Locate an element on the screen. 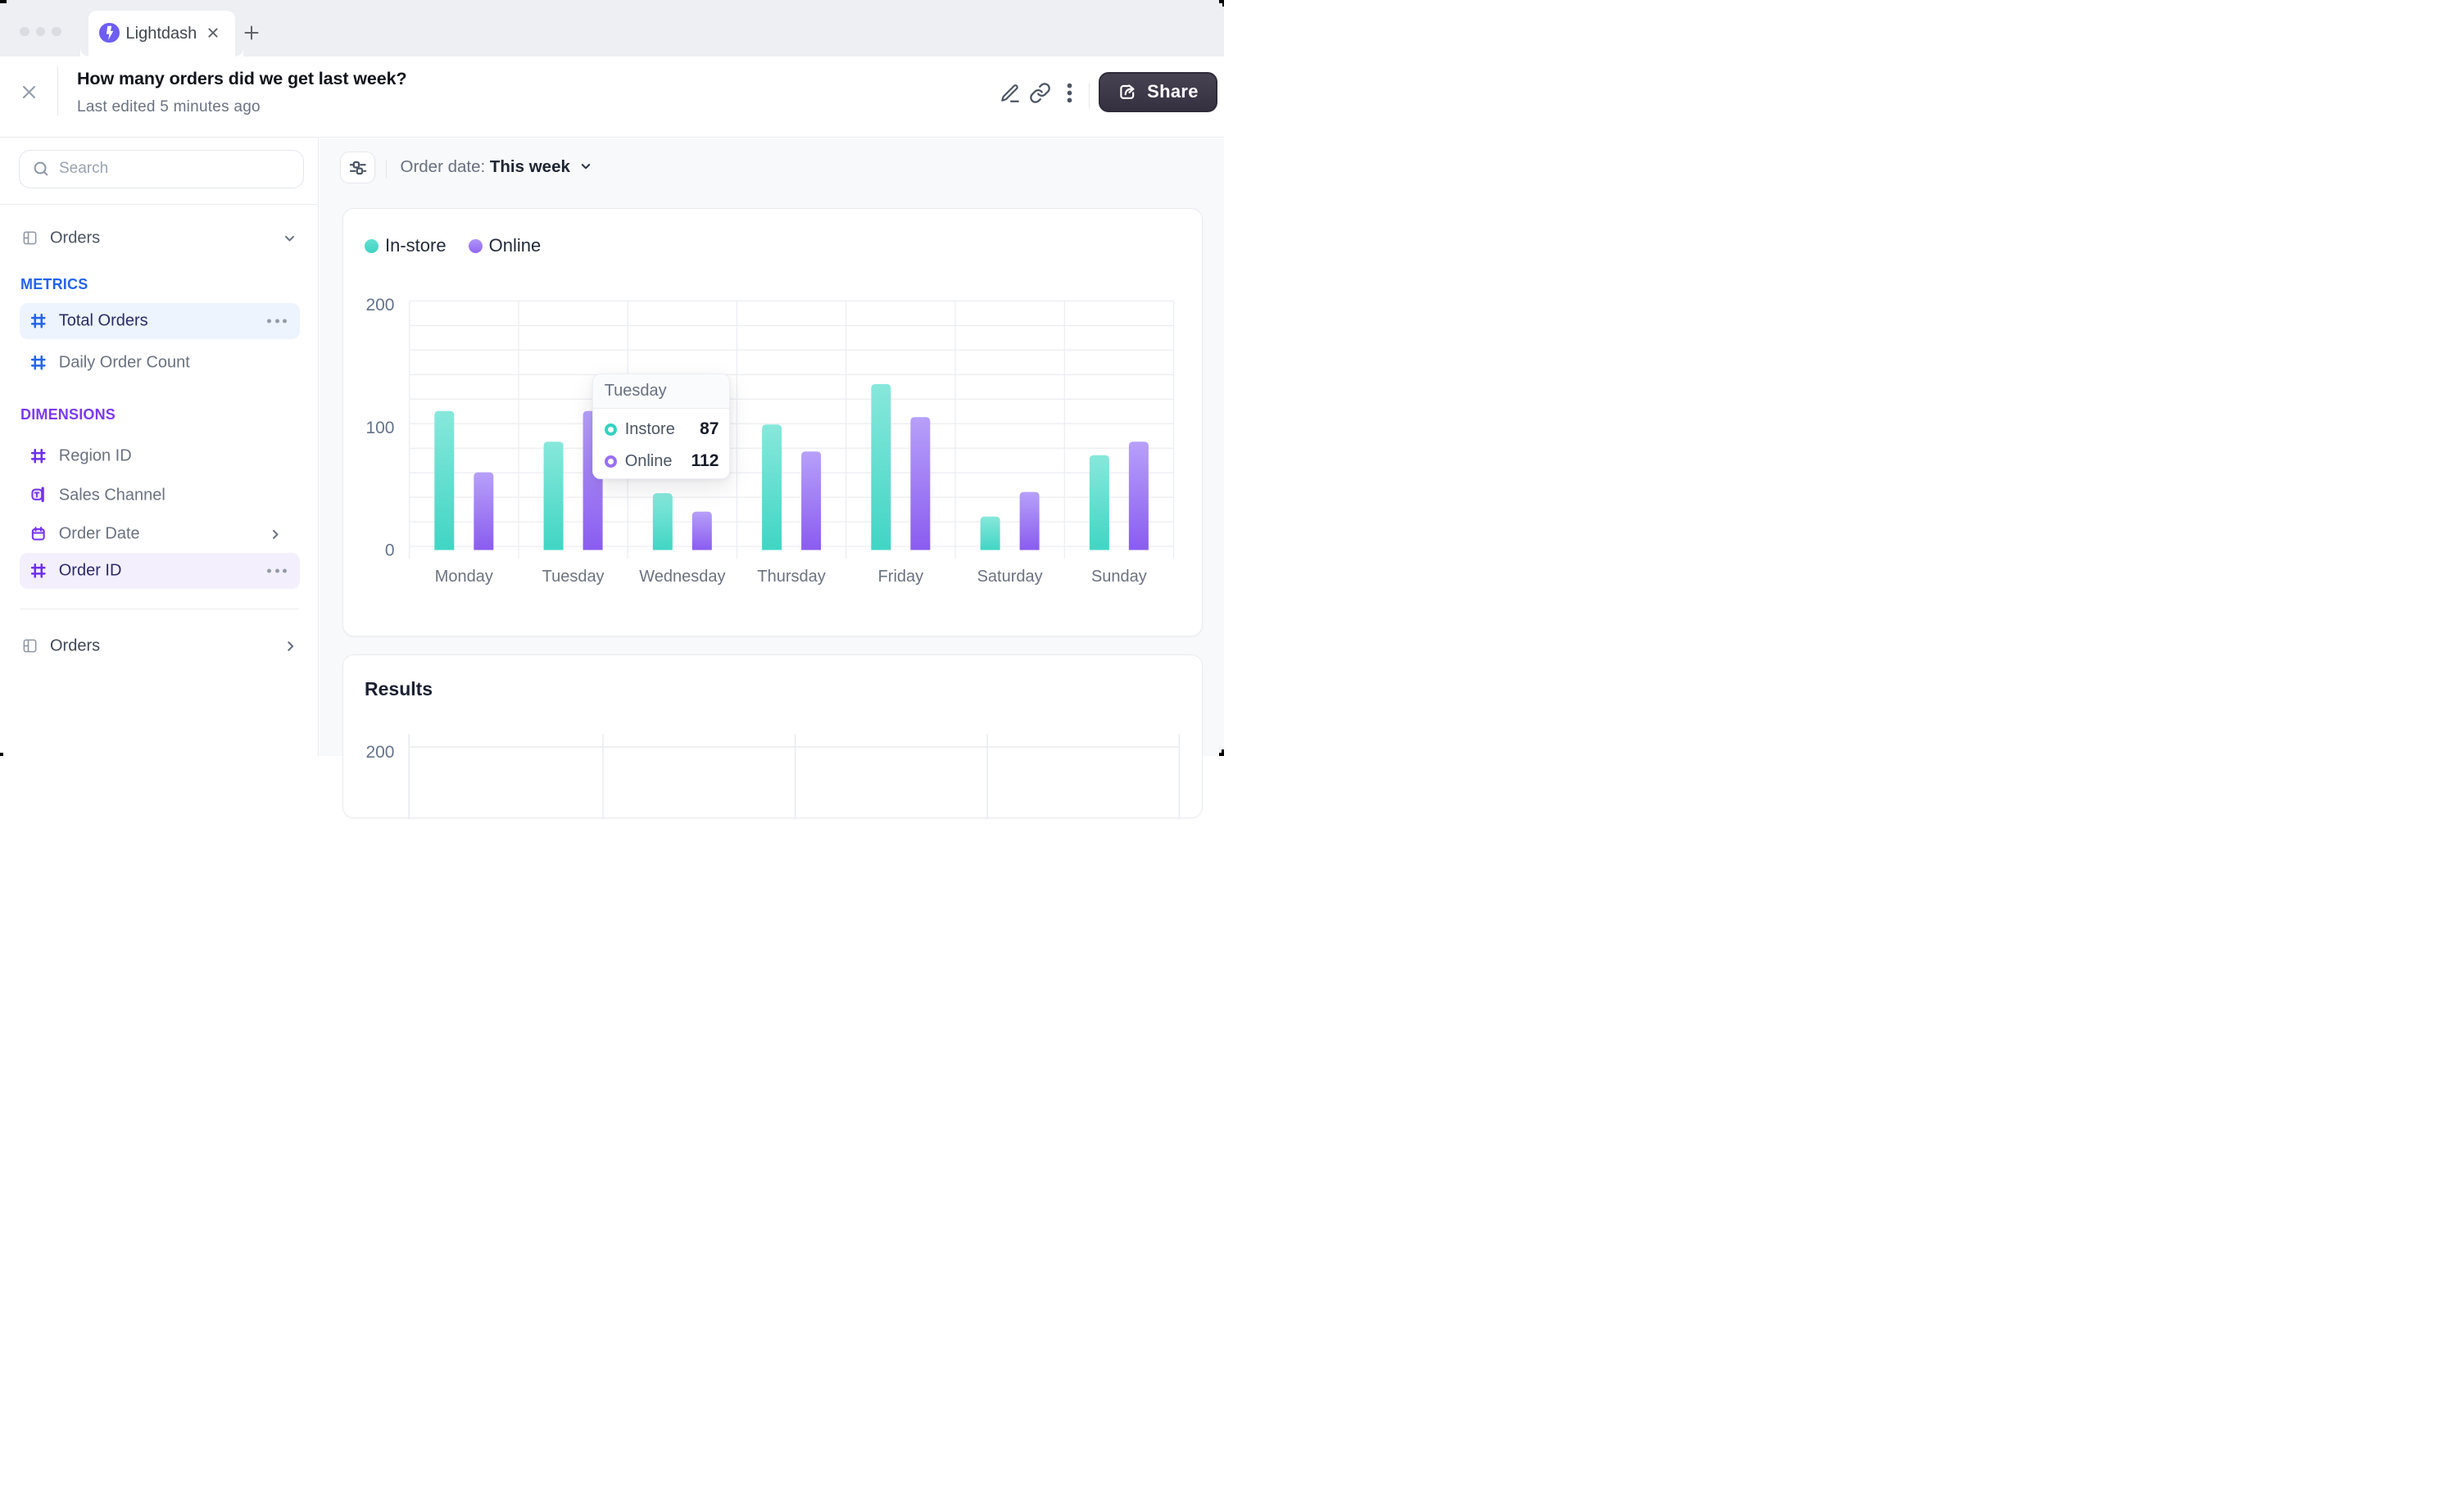 Image resolution: width=2448 pixels, height=1512 pixels. svg-text: Wednesday is located at coordinates (682, 577).